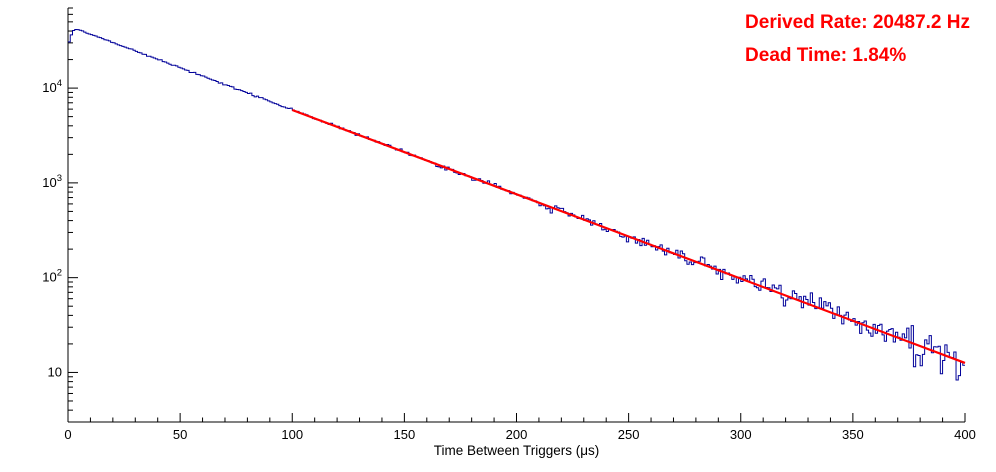 Image resolution: width=996 pixels, height=472 pixels. Describe the element at coordinates (853, 434) in the screenshot. I see `x-tick-label: 350` at that location.